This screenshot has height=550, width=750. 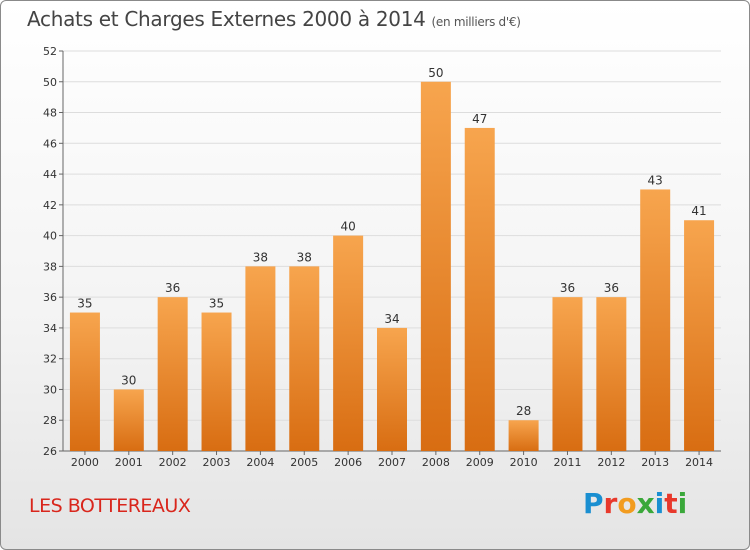 What do you see at coordinates (611, 462) in the screenshot?
I see `x-tick-label: 2012` at bounding box center [611, 462].